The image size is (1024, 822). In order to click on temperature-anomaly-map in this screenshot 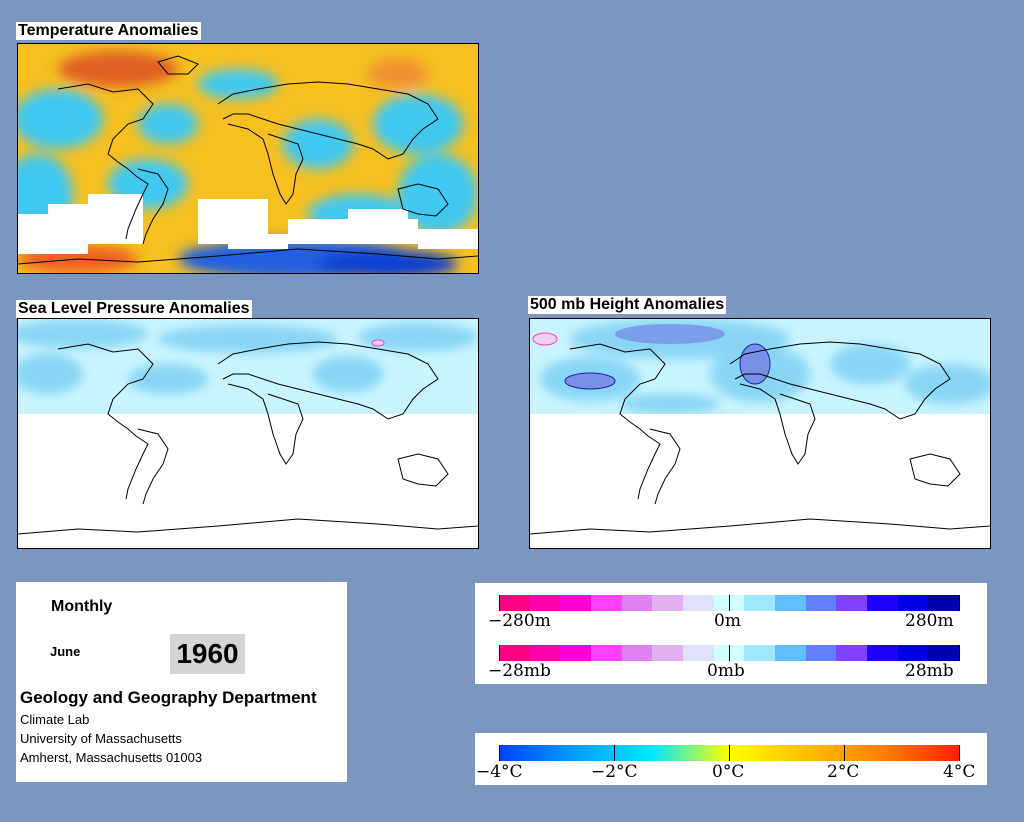, I will do `click(248, 158)`.